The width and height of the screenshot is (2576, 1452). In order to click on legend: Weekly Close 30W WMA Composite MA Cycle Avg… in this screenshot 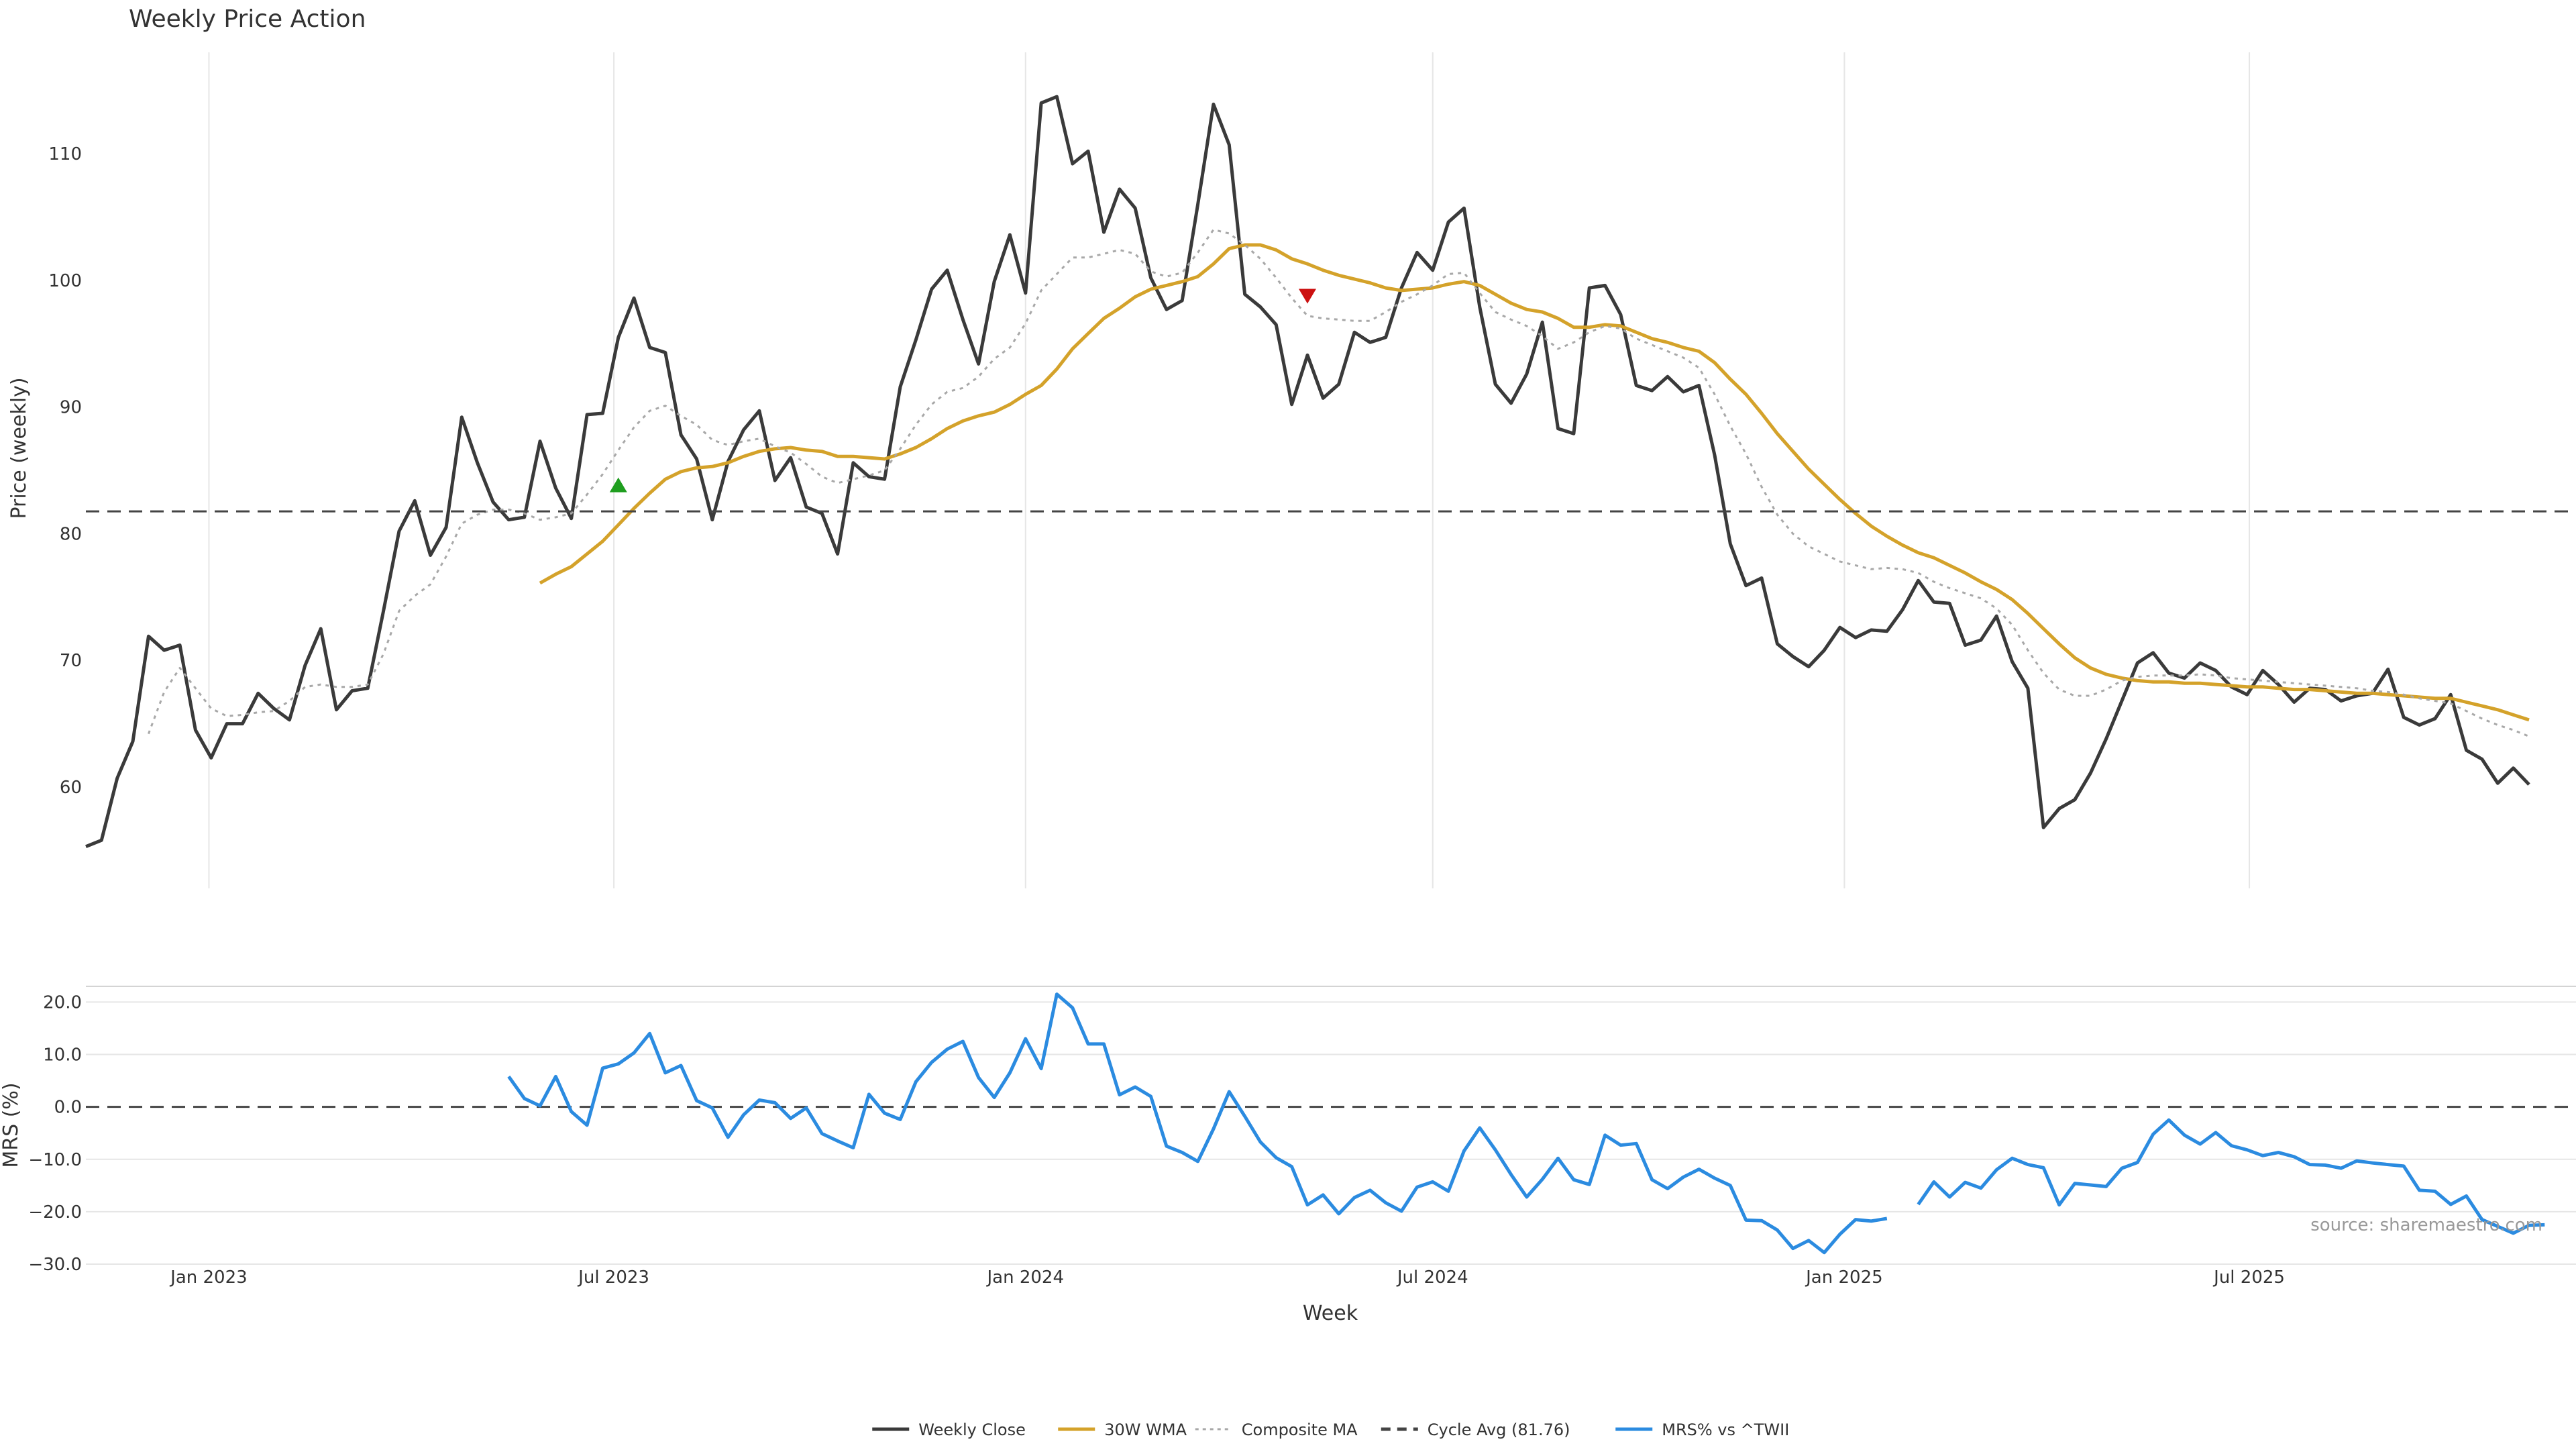, I will do `click(1330, 1430)`.